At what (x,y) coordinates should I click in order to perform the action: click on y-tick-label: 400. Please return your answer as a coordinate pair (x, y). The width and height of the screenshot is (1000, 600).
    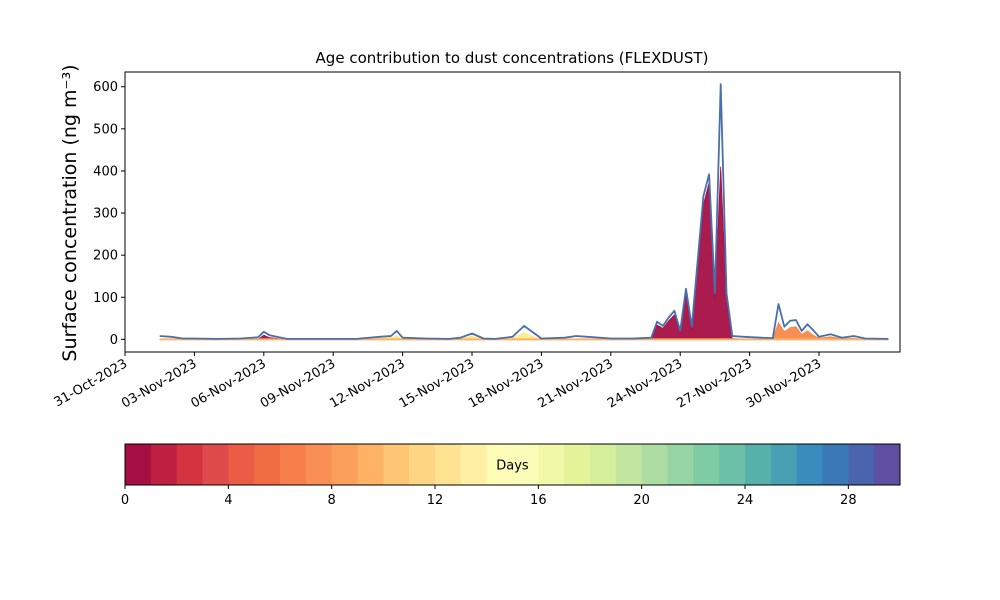
    Looking at the image, I should click on (105, 171).